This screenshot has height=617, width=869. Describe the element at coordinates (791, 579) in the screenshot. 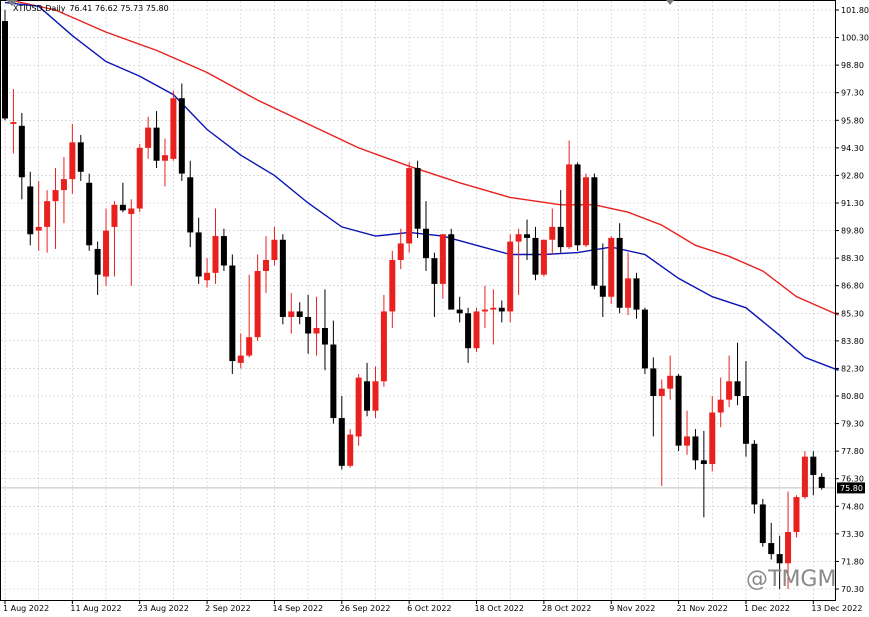

I see `watermark: @TMGM` at that location.